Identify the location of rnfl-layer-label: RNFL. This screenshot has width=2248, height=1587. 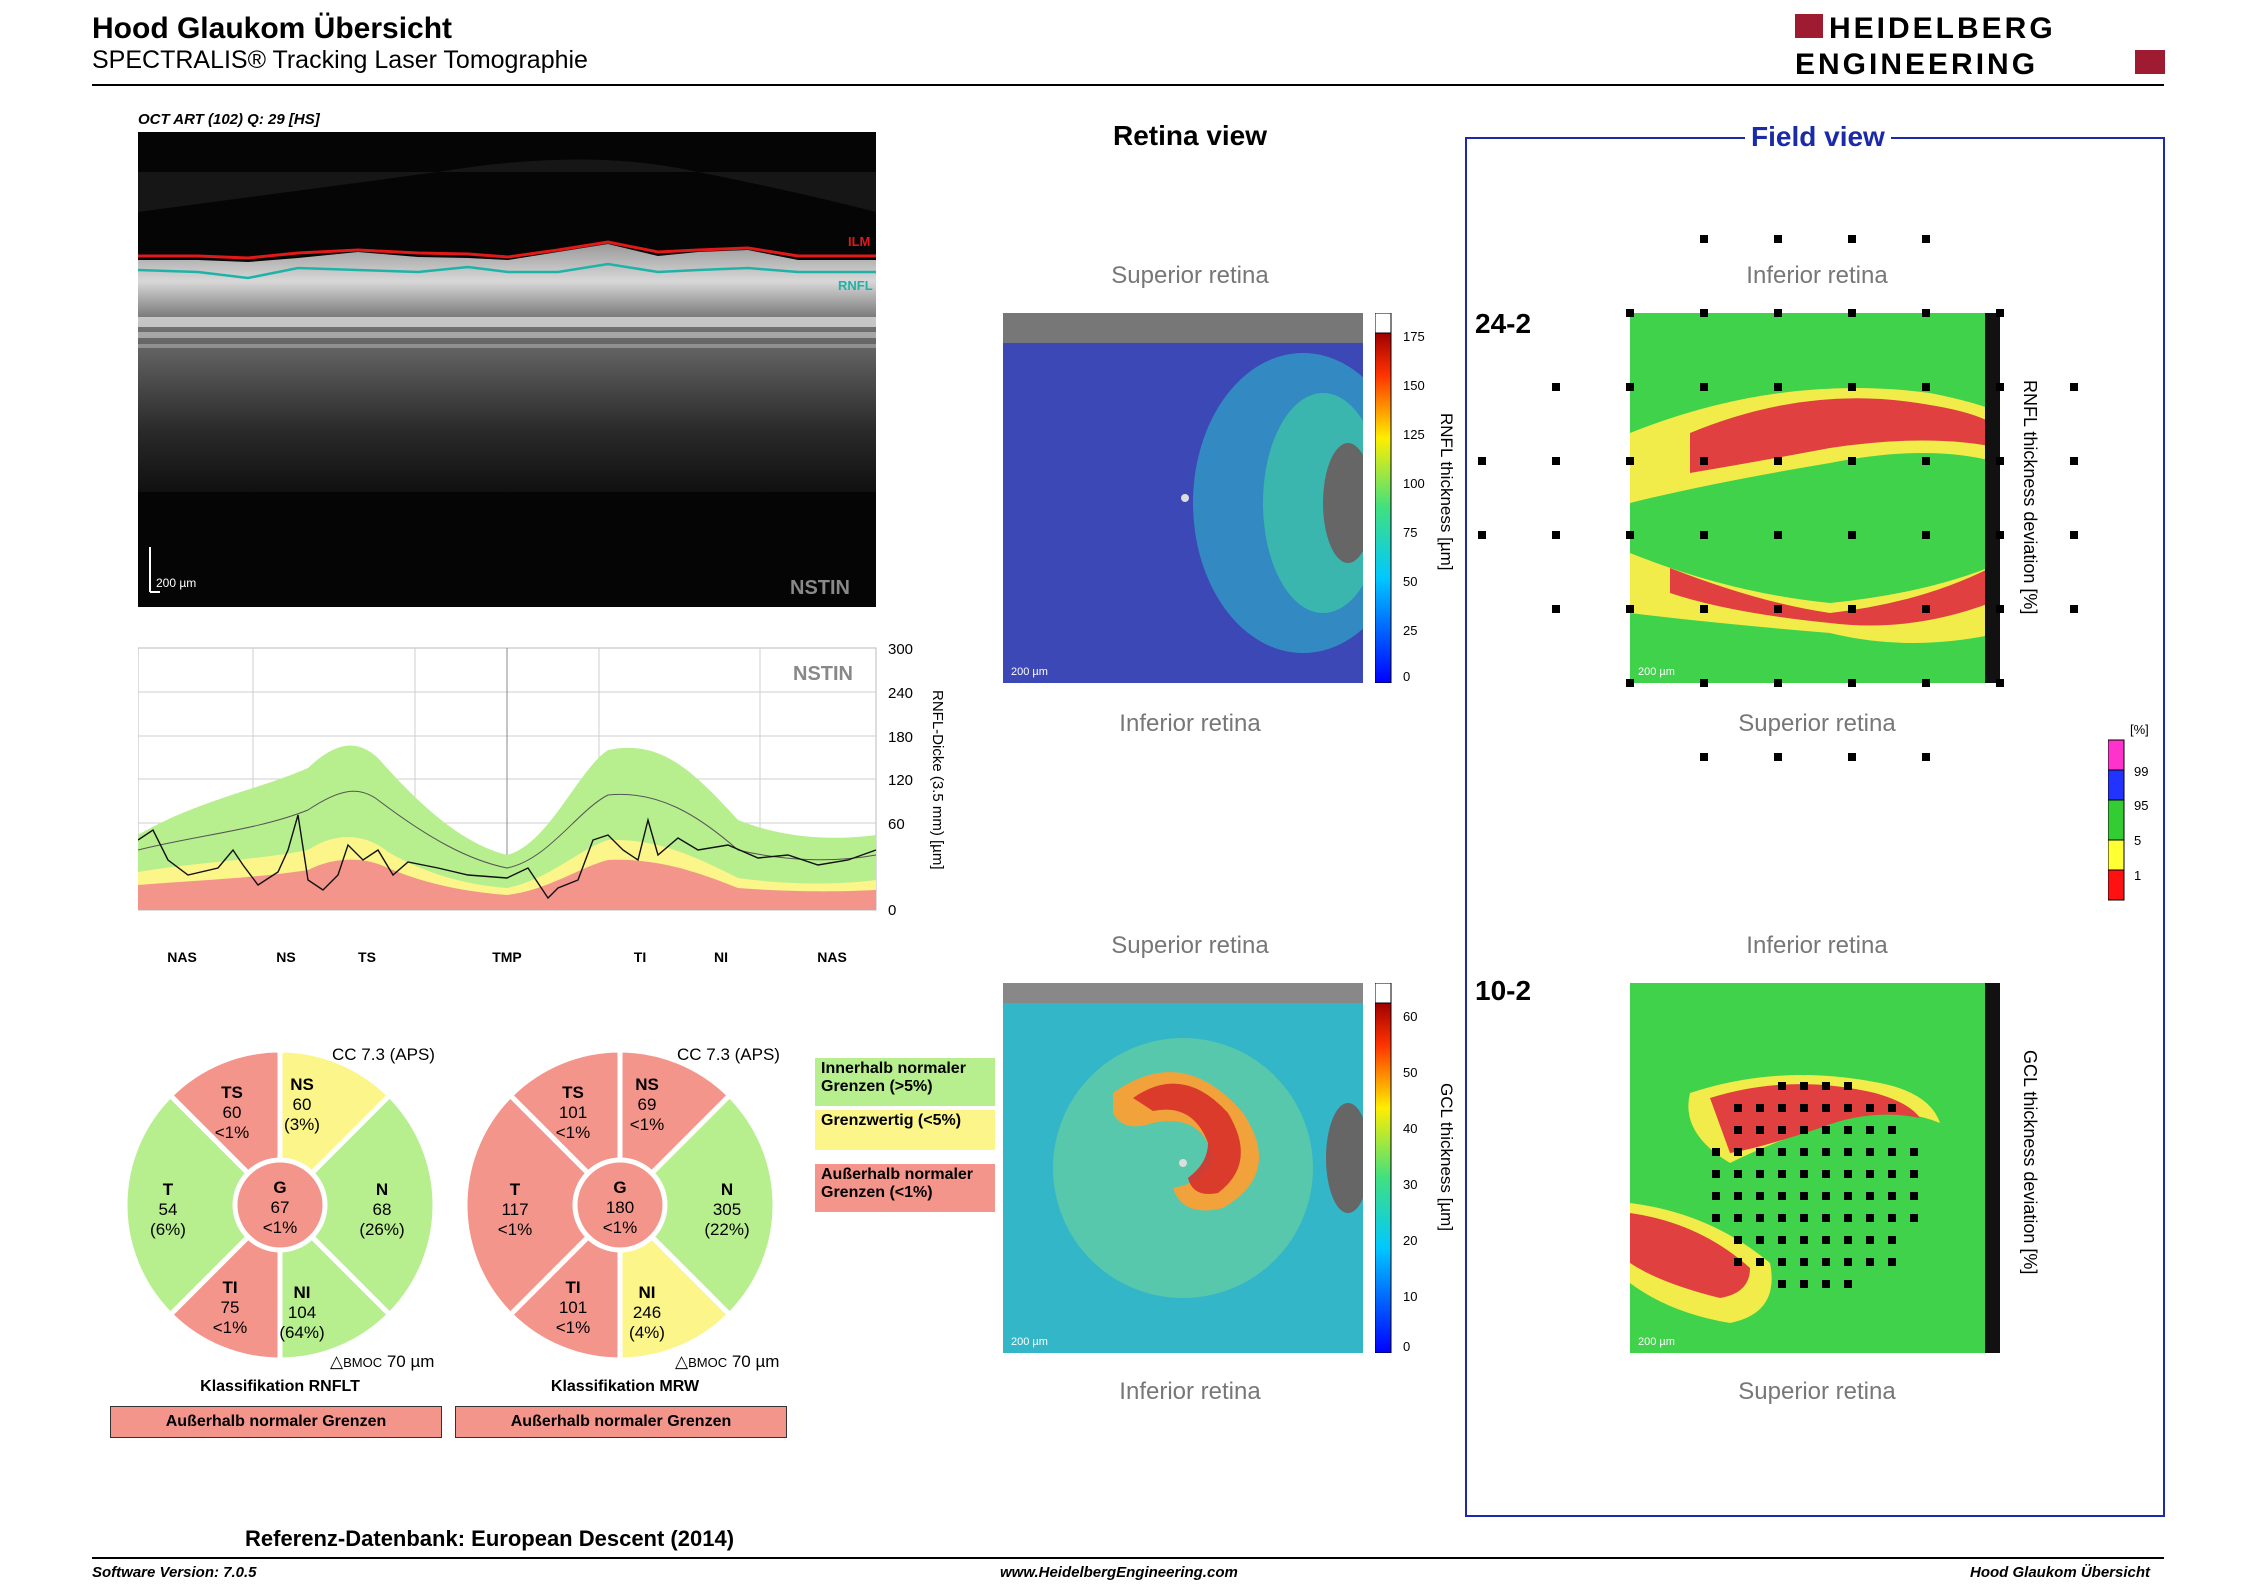
(855, 285).